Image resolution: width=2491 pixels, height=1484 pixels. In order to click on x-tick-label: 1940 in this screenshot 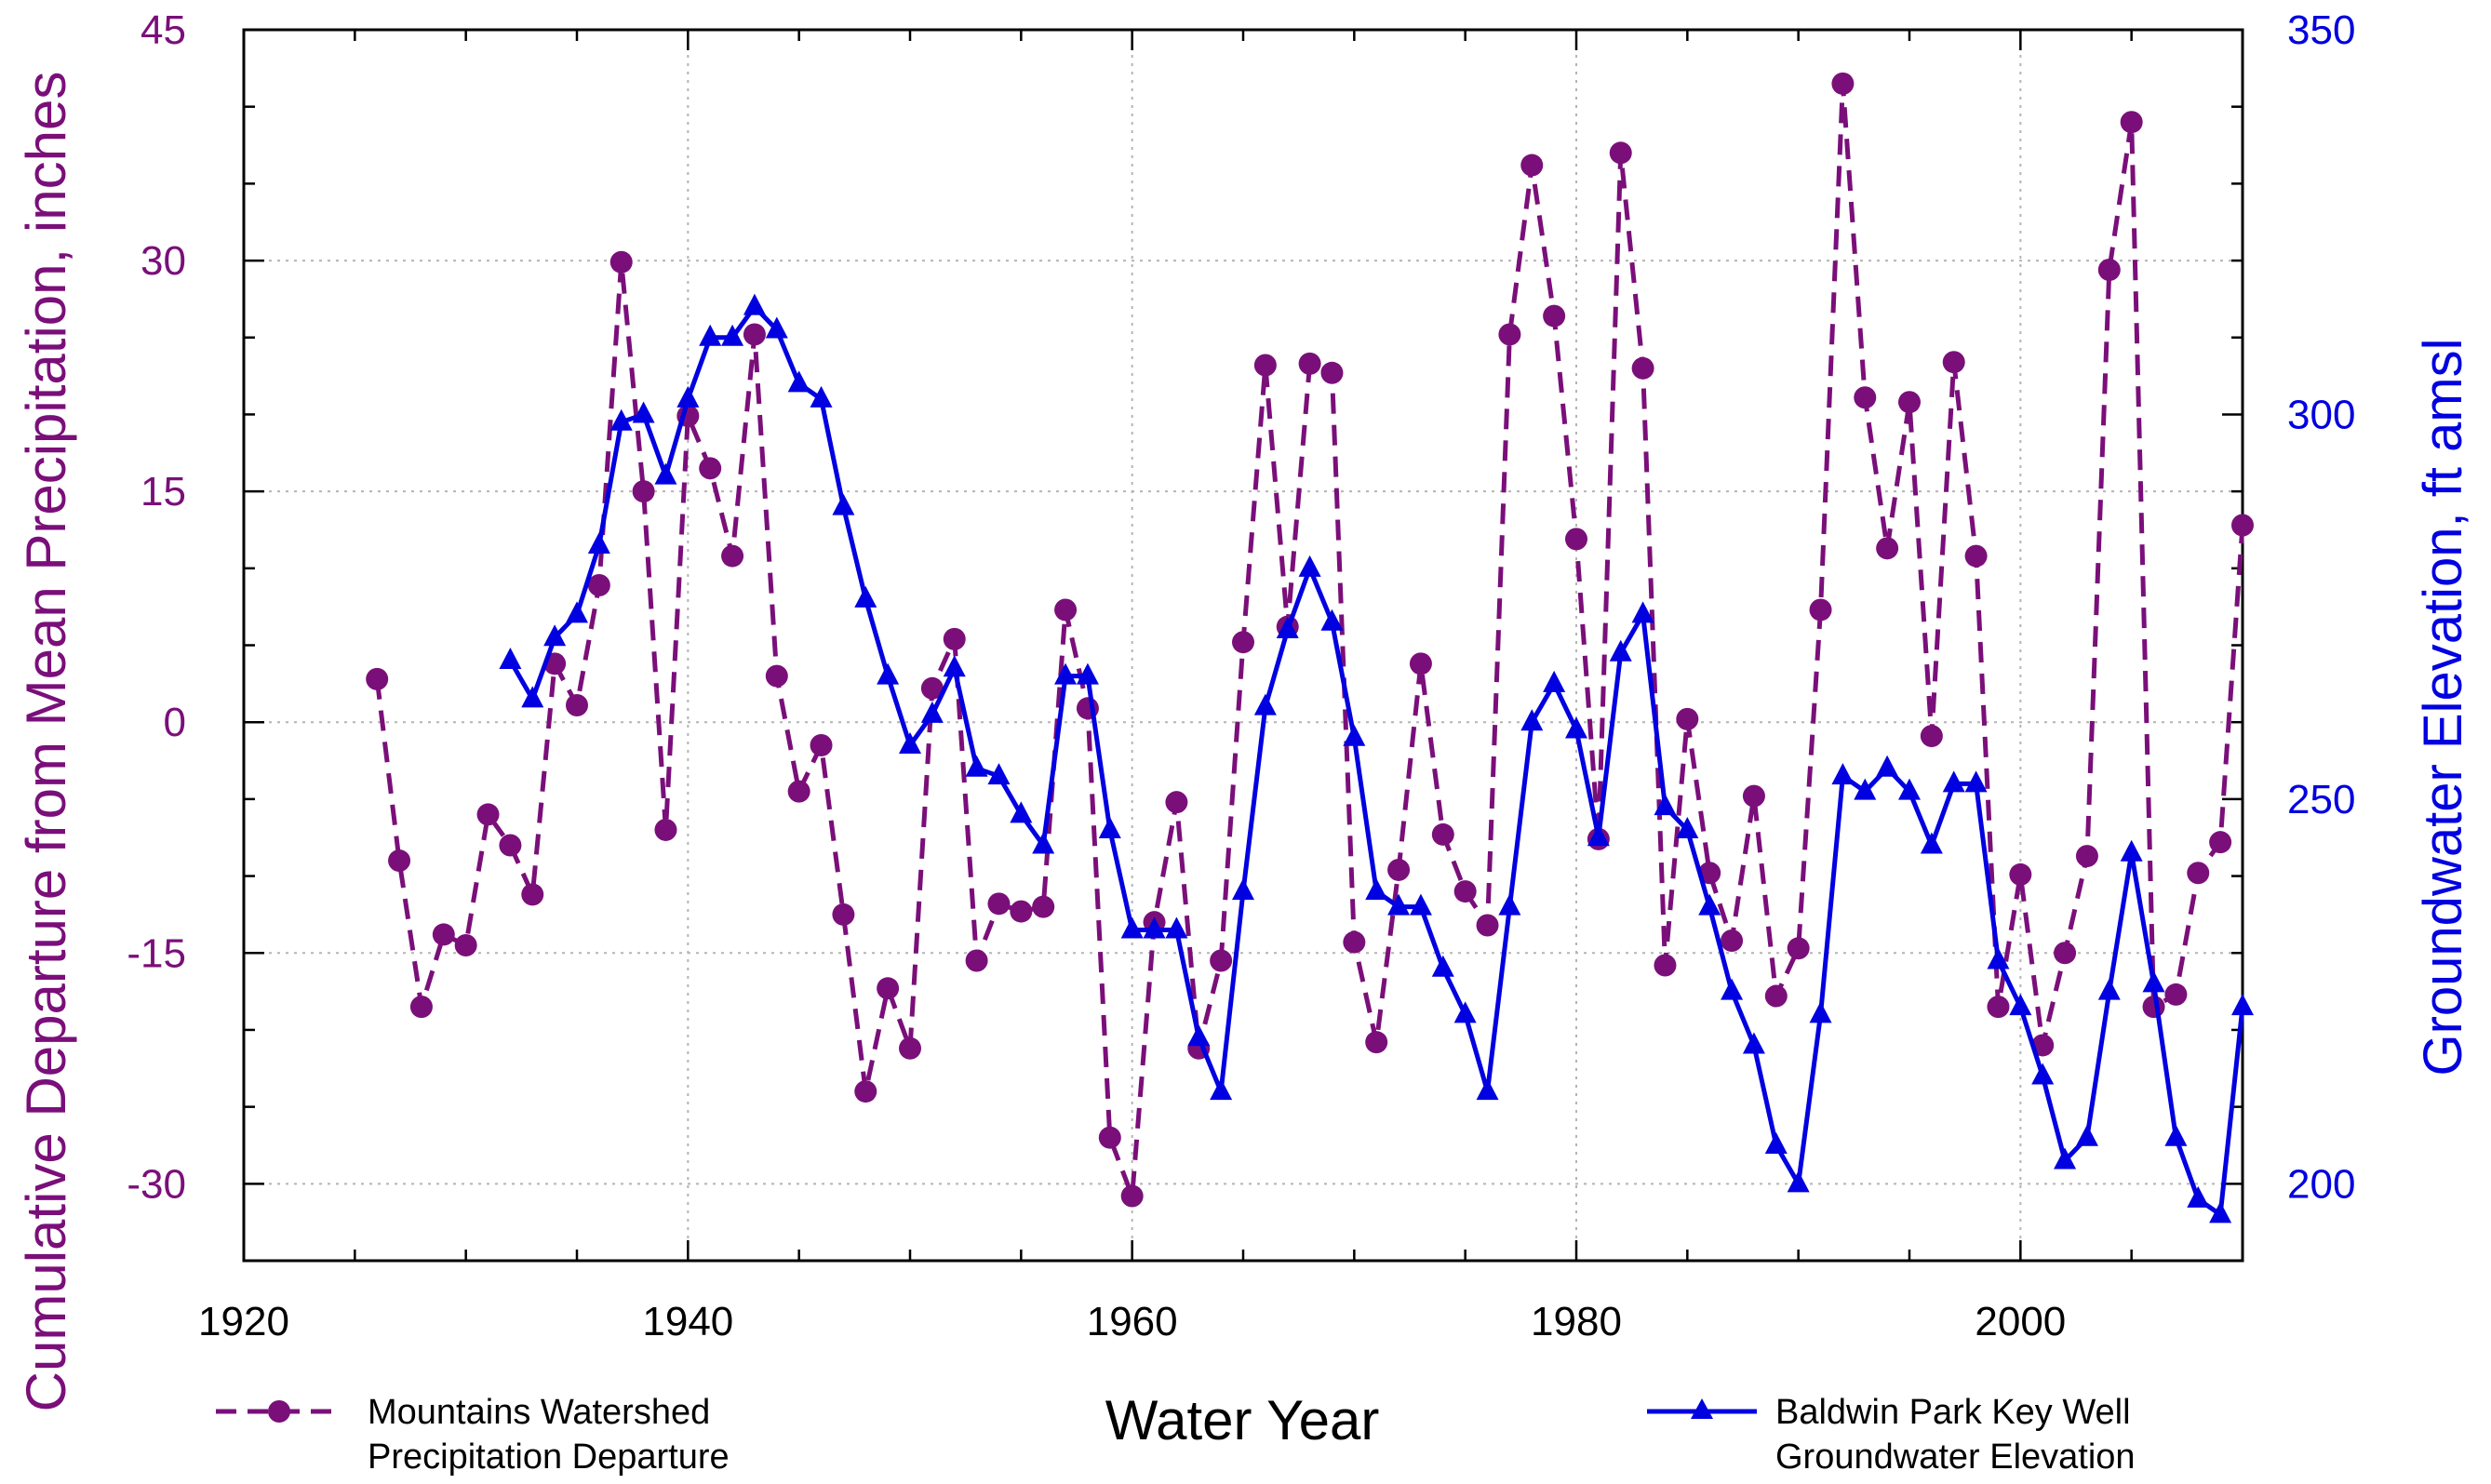, I will do `click(687, 1321)`.